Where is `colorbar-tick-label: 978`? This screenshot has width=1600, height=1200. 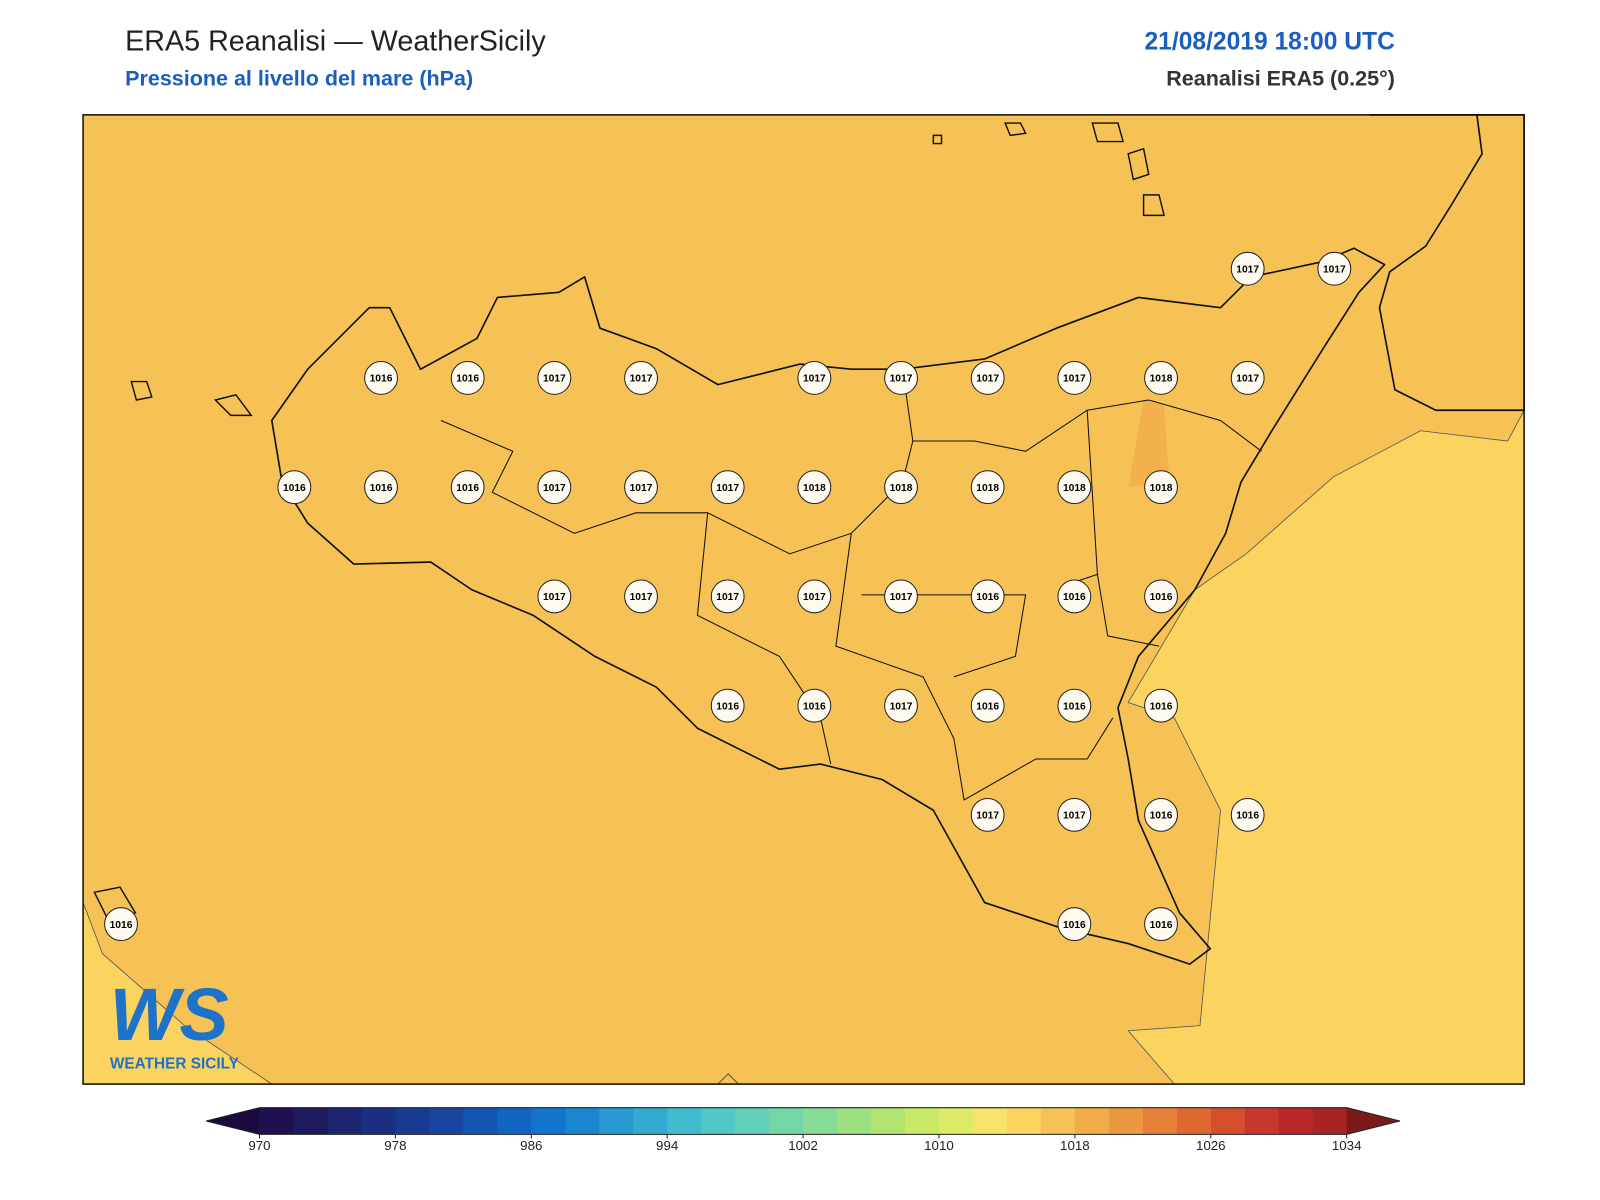 colorbar-tick-label: 978 is located at coordinates (395, 1145).